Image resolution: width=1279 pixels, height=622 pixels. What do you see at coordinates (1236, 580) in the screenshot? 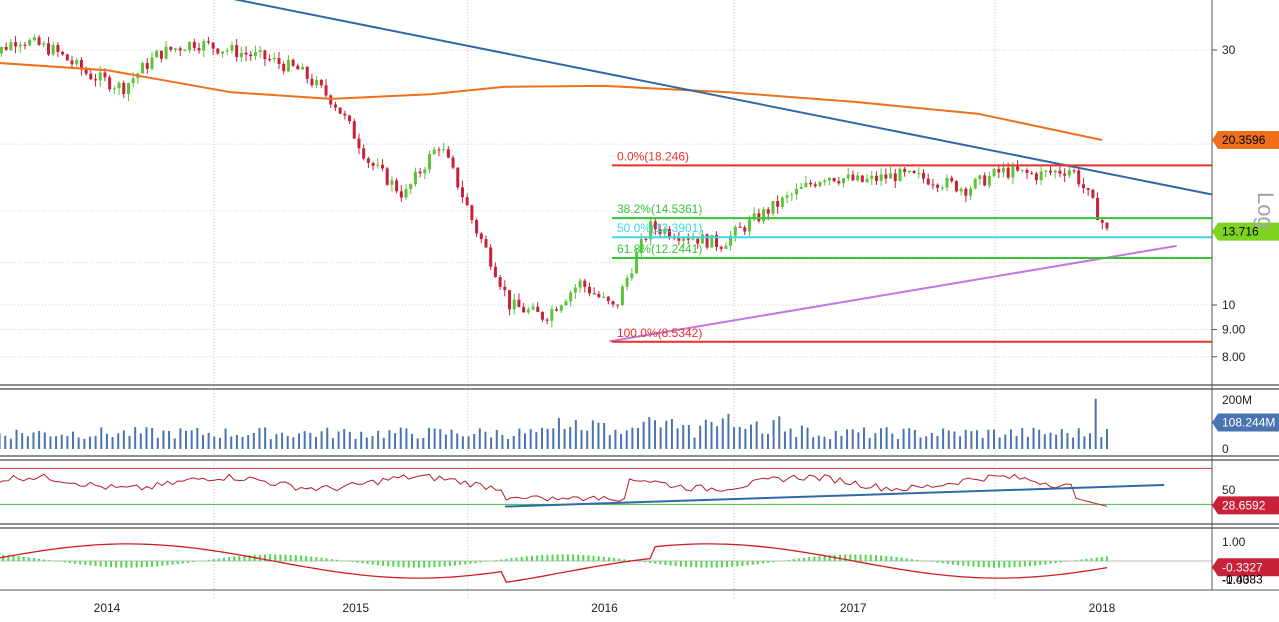
I see `macd-tick-label: -1.00` at bounding box center [1236, 580].